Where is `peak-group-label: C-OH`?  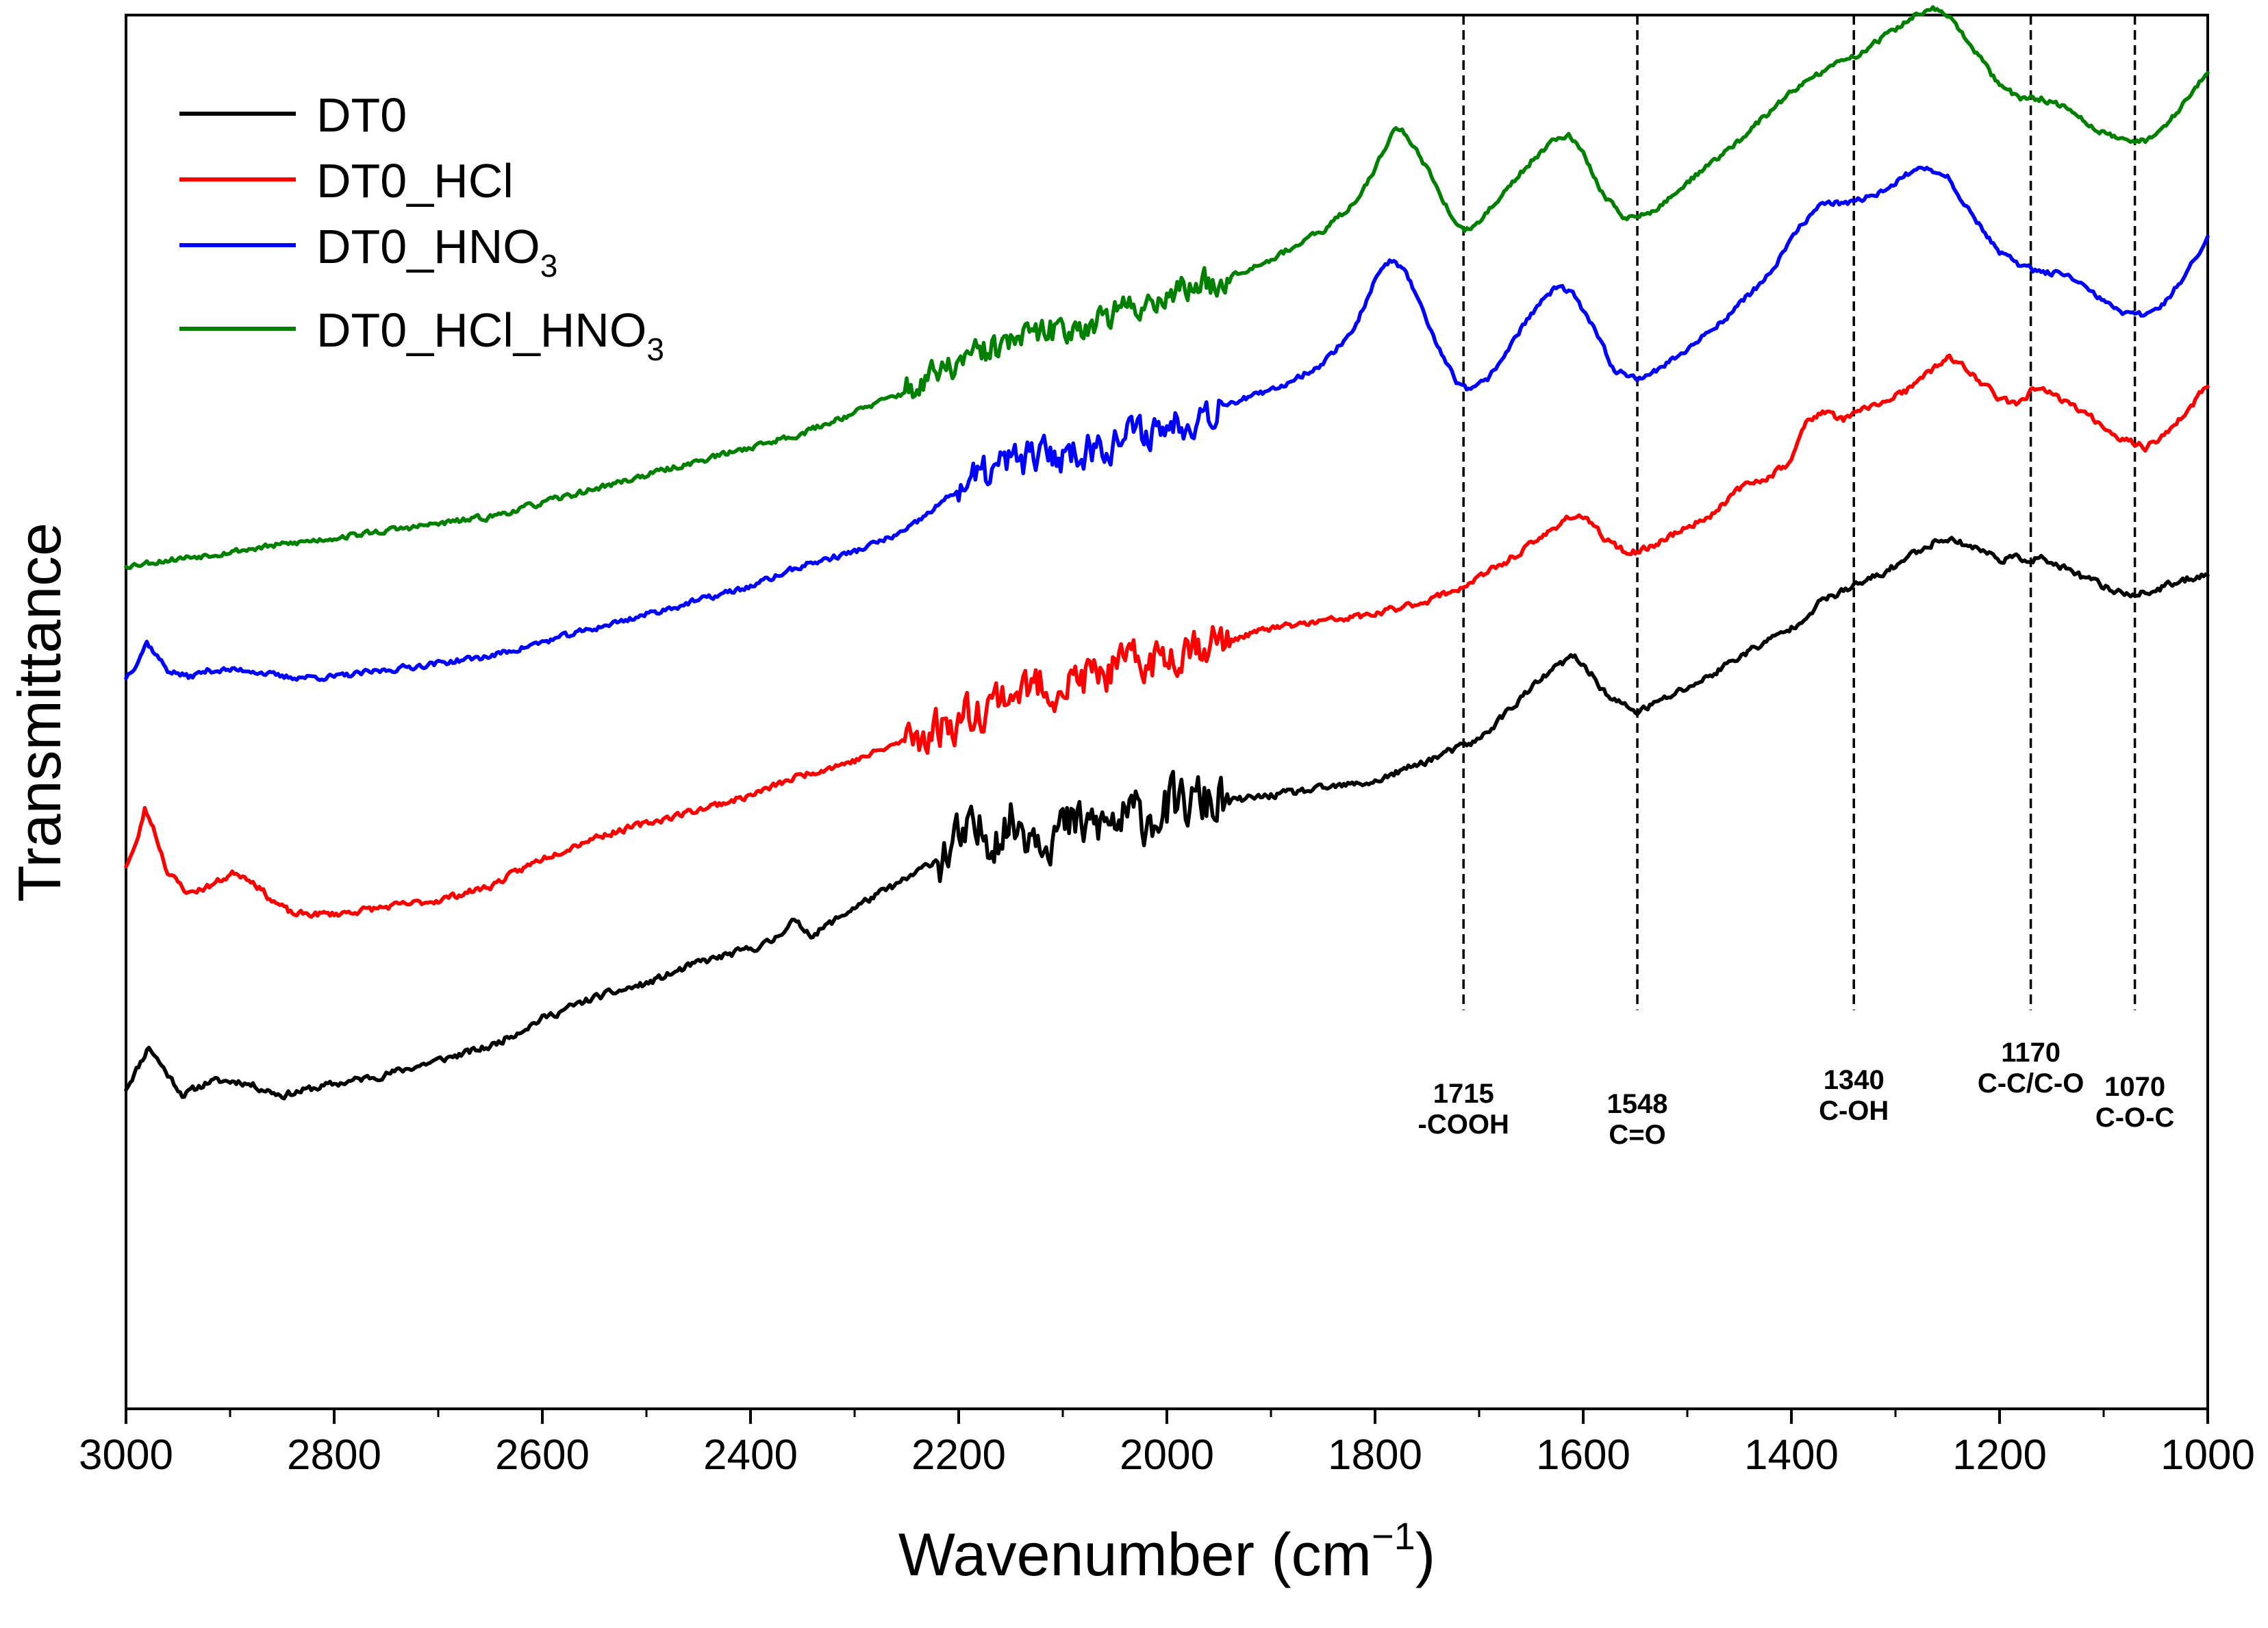
peak-group-label: C-OH is located at coordinates (1854, 1111).